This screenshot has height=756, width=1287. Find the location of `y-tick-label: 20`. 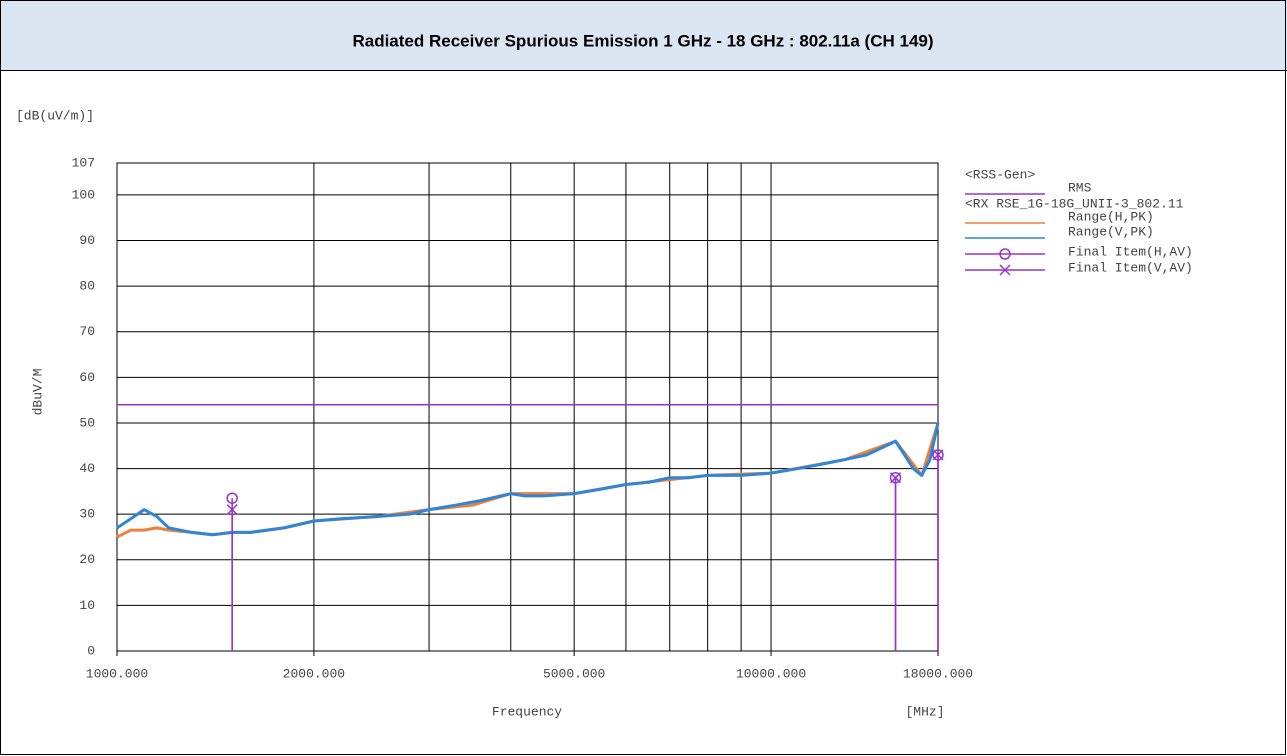

y-tick-label: 20 is located at coordinates (87, 559).